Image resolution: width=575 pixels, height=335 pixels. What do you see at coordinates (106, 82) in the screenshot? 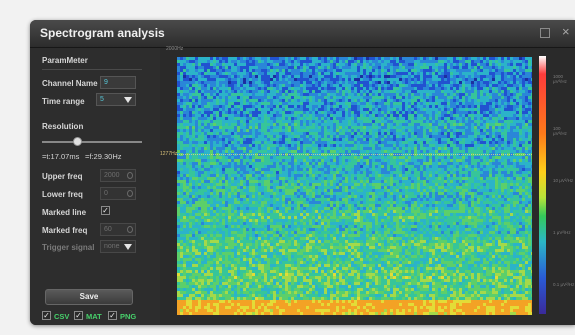
I see `channel-name-value: 9` at bounding box center [106, 82].